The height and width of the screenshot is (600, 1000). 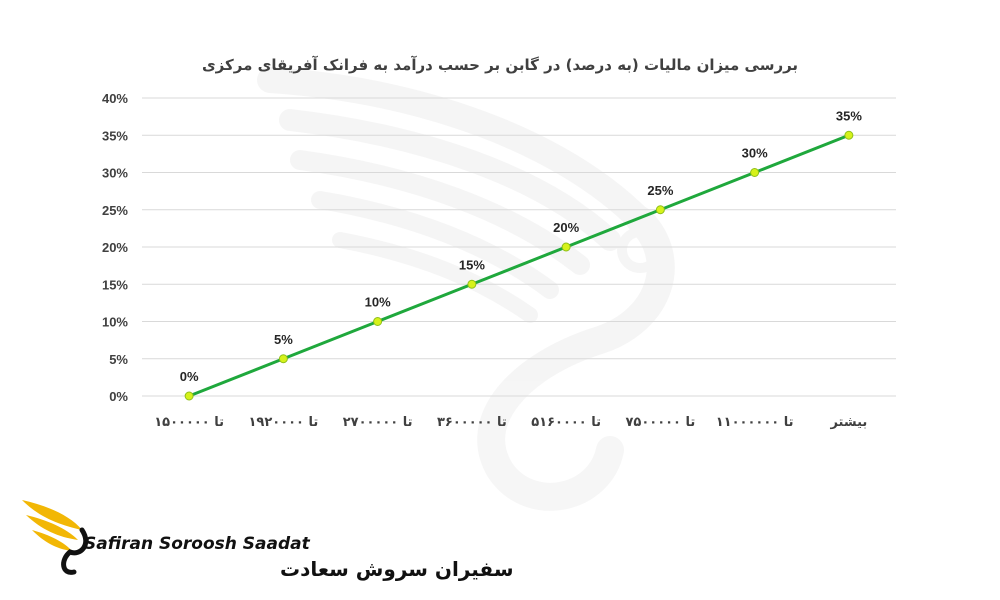 I want to click on y-axis-ticks: 0% 5% 10% 15% 20% 25% 30% 35% 40%, so click(x=115, y=247).